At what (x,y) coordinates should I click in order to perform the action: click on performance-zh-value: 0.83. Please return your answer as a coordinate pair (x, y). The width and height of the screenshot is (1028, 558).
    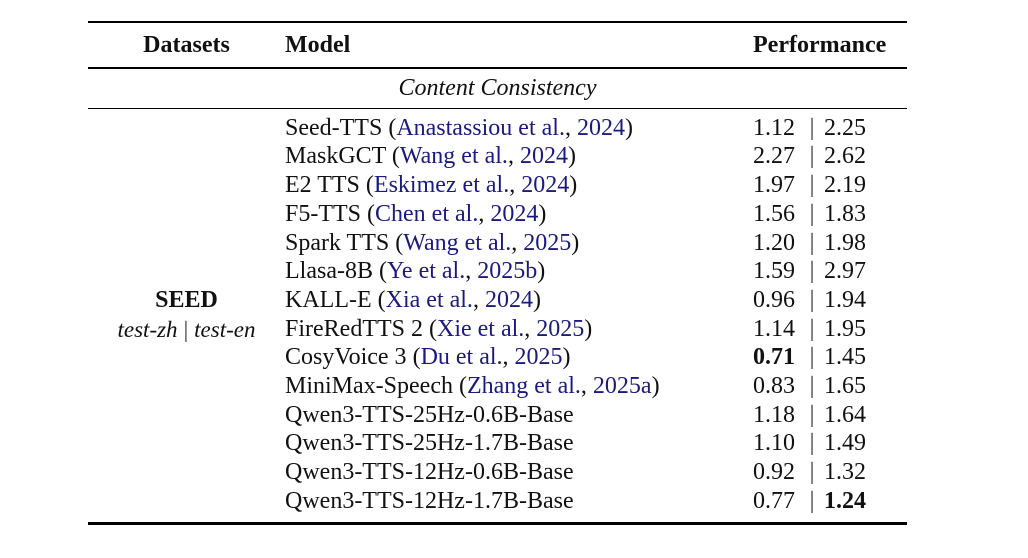
    Looking at the image, I should click on (774, 385).